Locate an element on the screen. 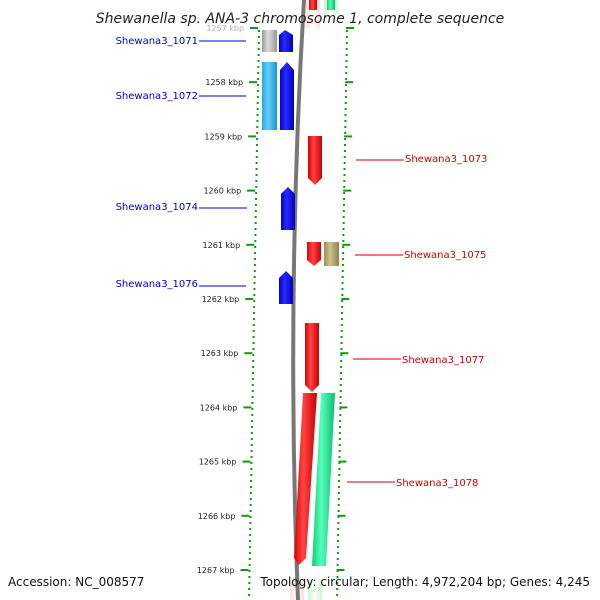 This screenshot has width=600, height=600. left-ruler-dots is located at coordinates (254, 313).